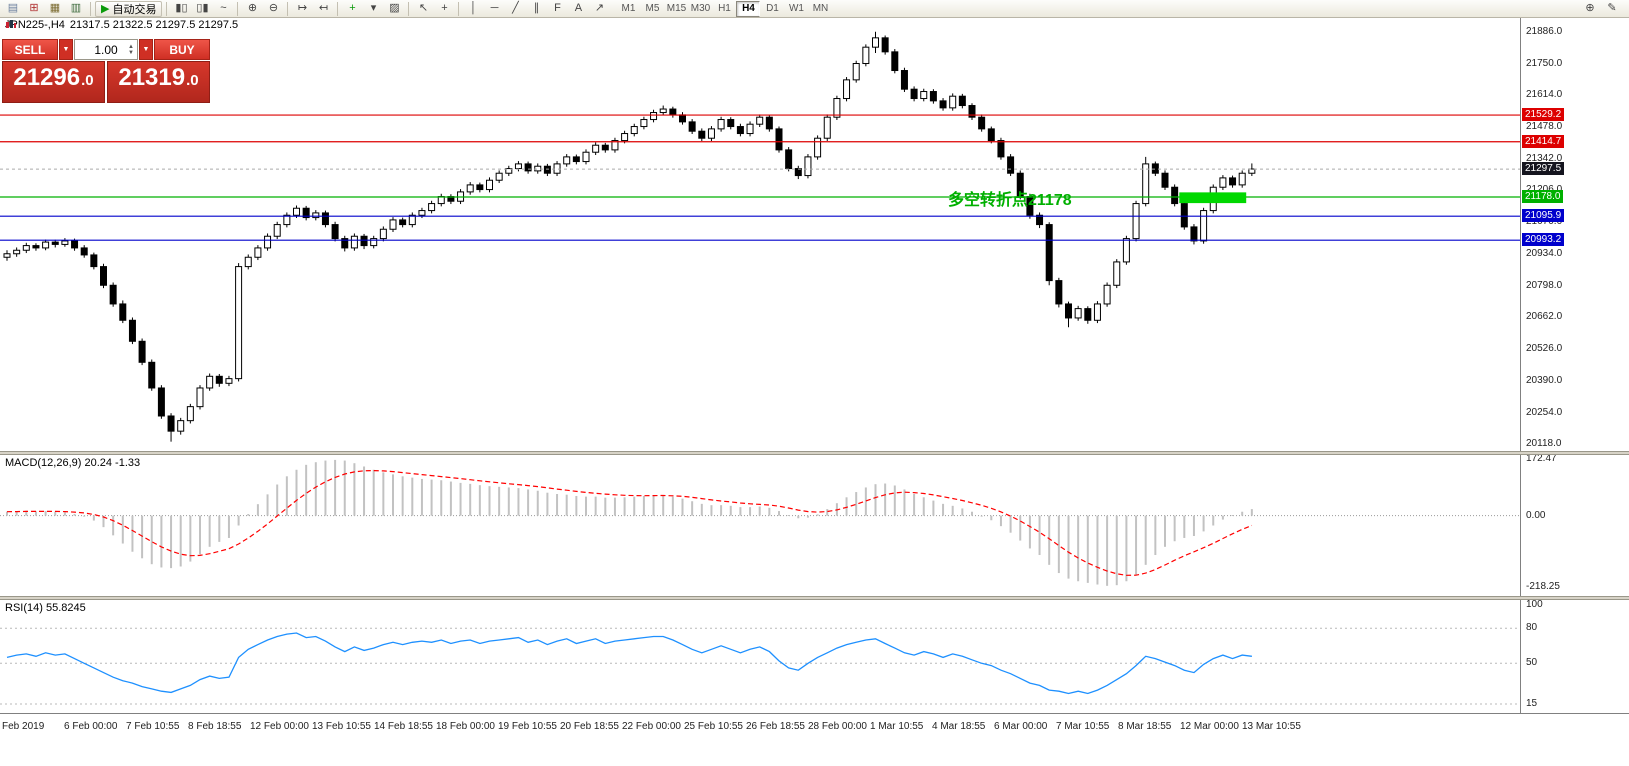 The image size is (1629, 766). What do you see at coordinates (273, 8) in the screenshot?
I see `zoom-out-icon: ⊖` at bounding box center [273, 8].